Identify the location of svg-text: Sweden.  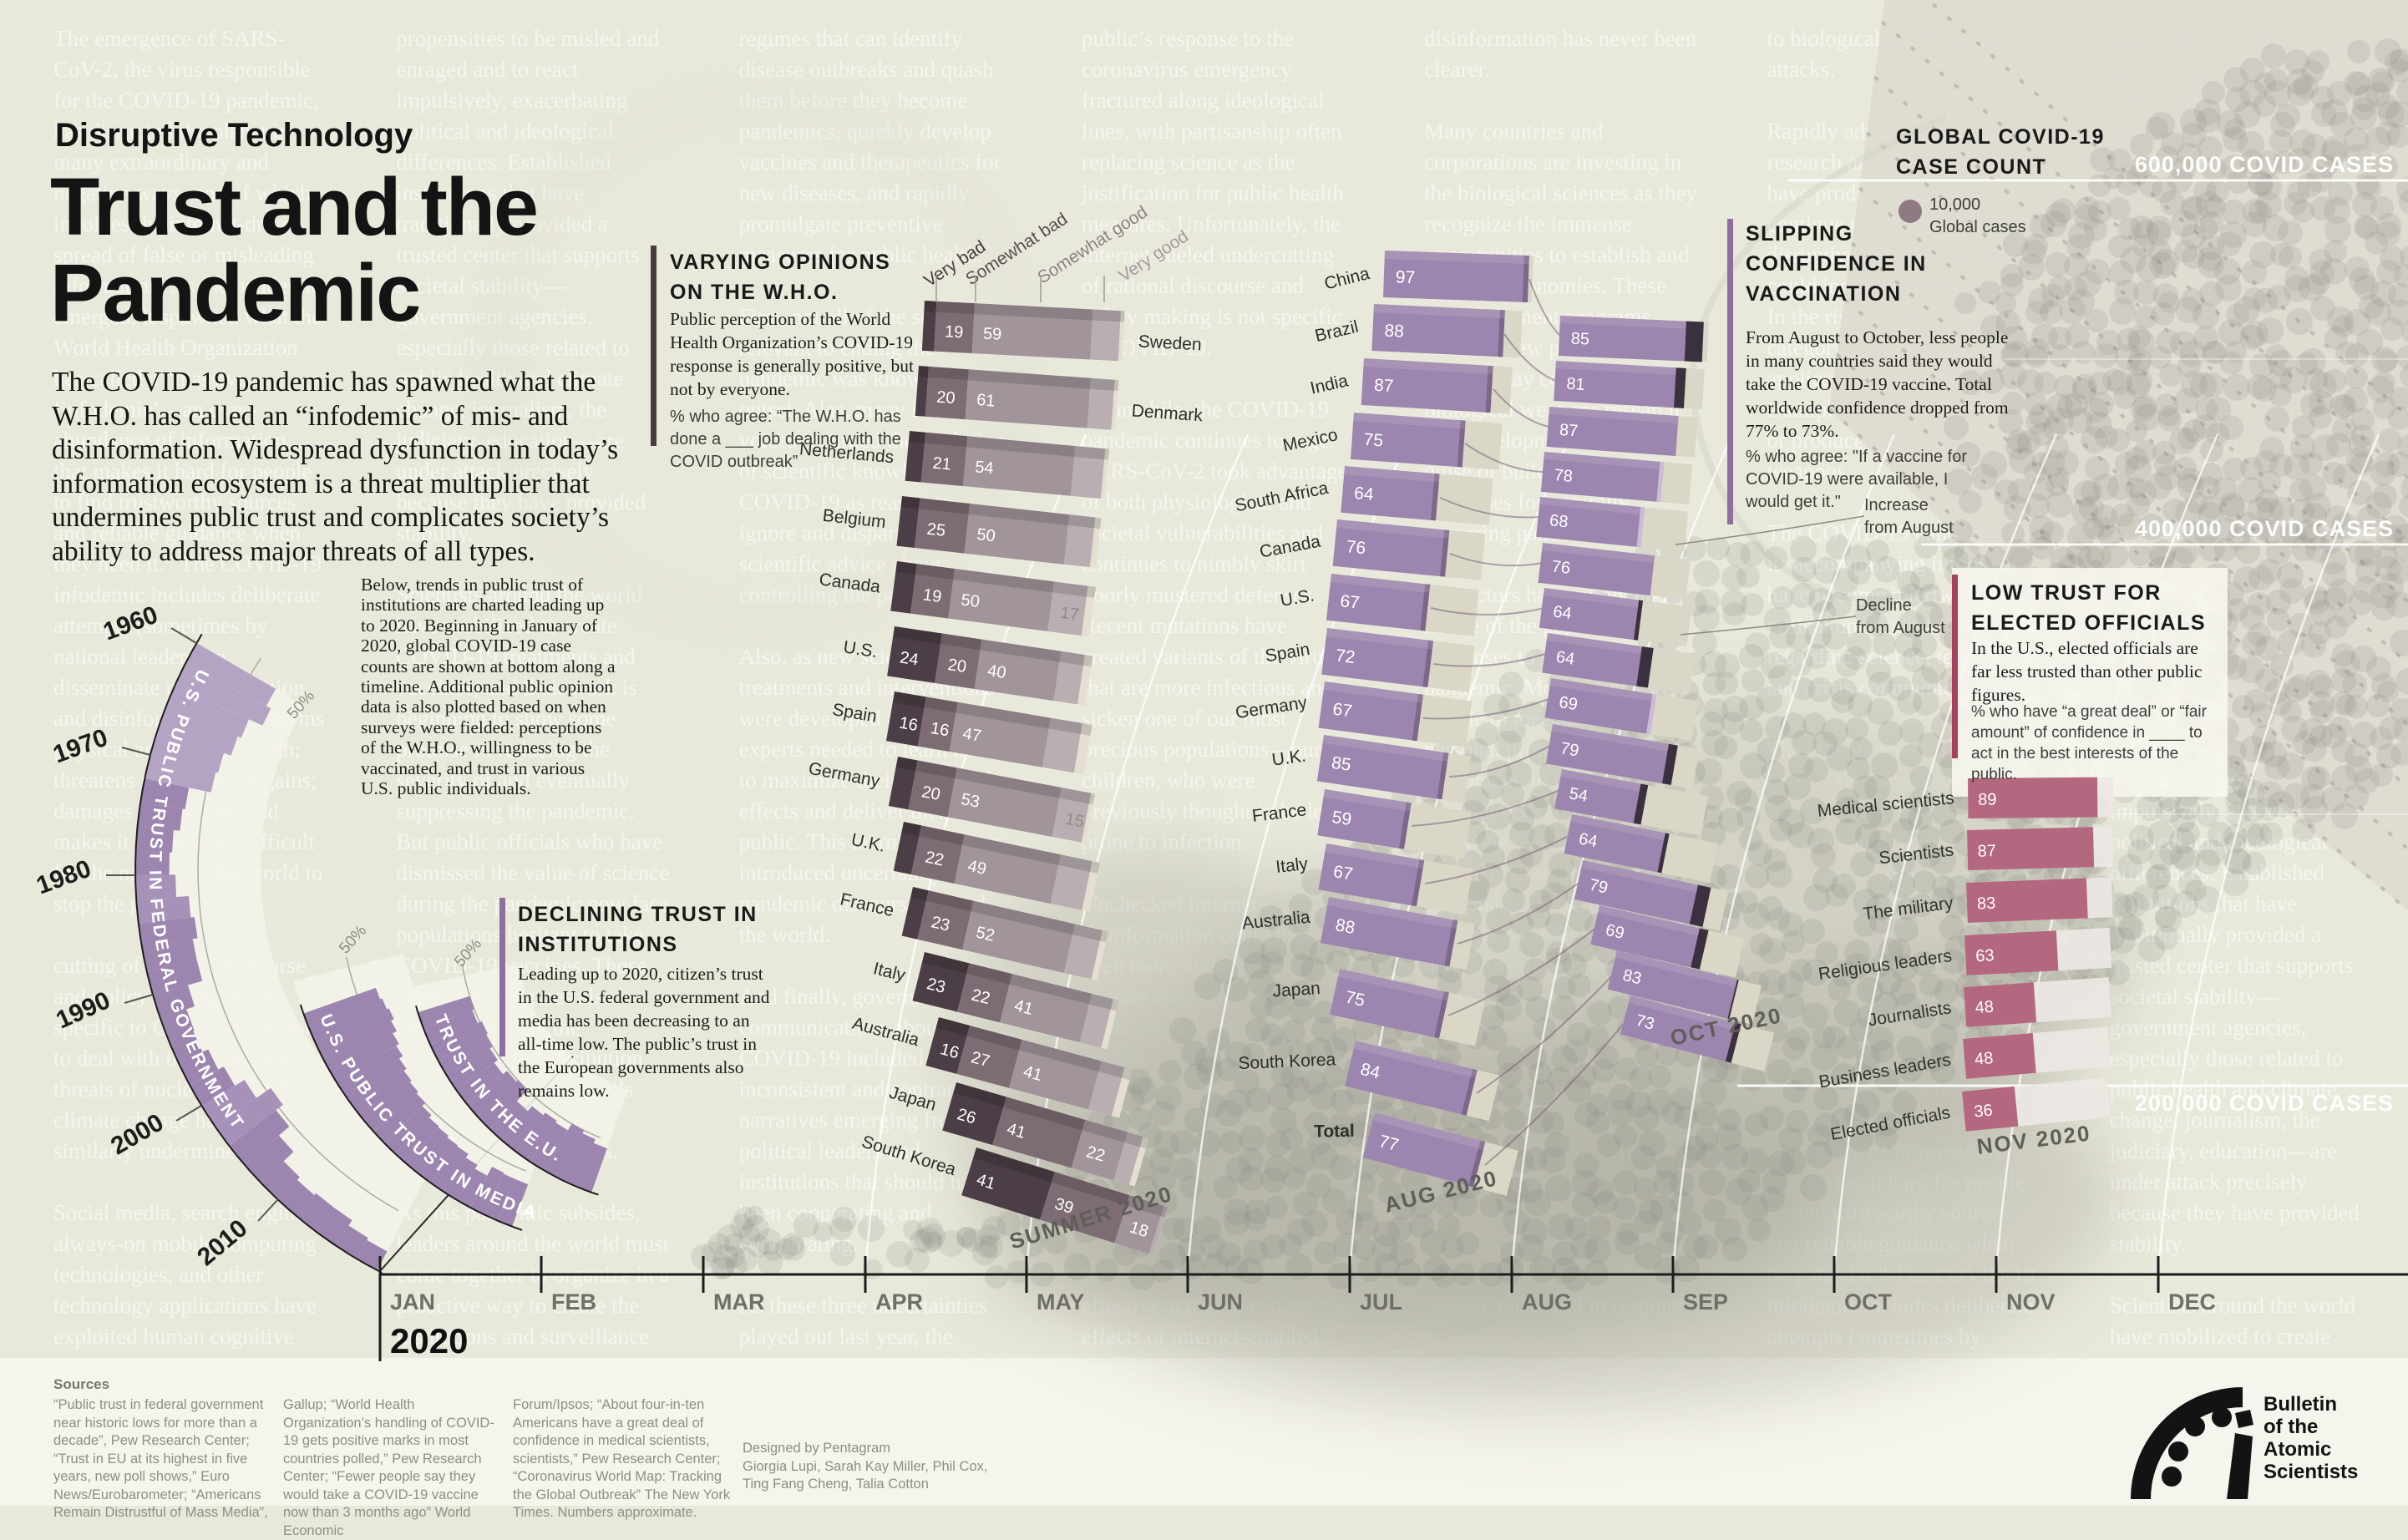
(1170, 343).